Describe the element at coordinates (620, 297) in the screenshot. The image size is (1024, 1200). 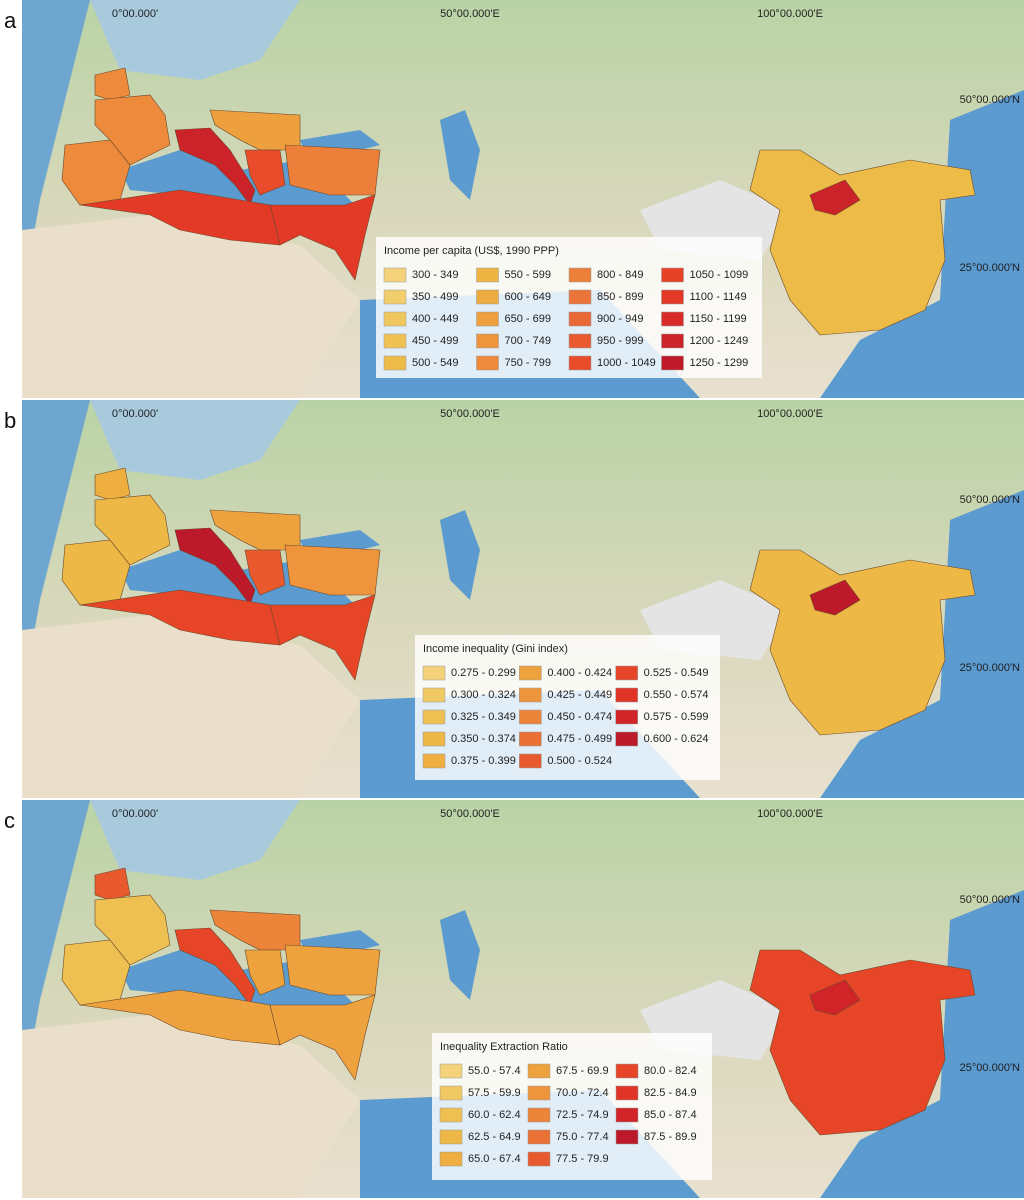
I see `legend-label: 850 - 899` at that location.